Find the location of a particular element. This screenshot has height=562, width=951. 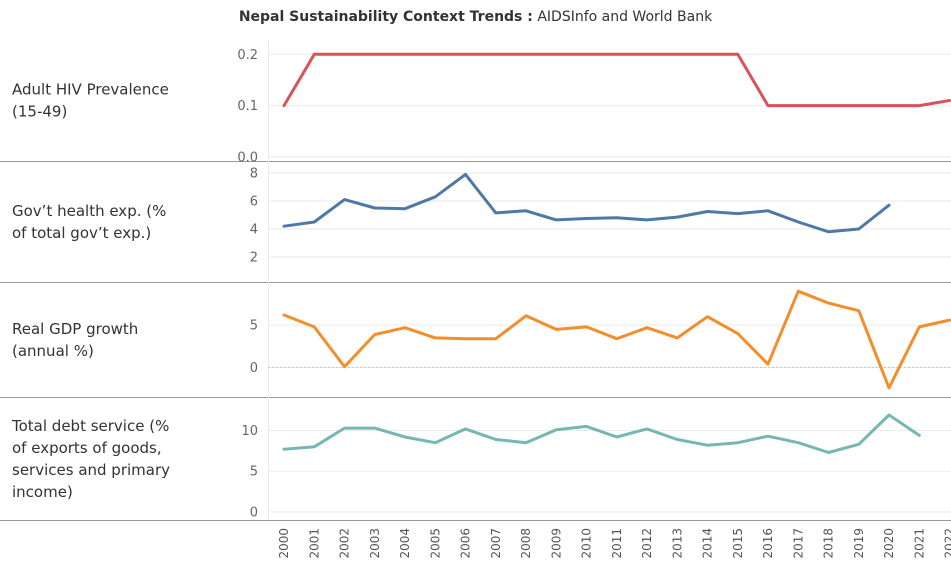

x-tick-label: 2018 is located at coordinates (829, 543).